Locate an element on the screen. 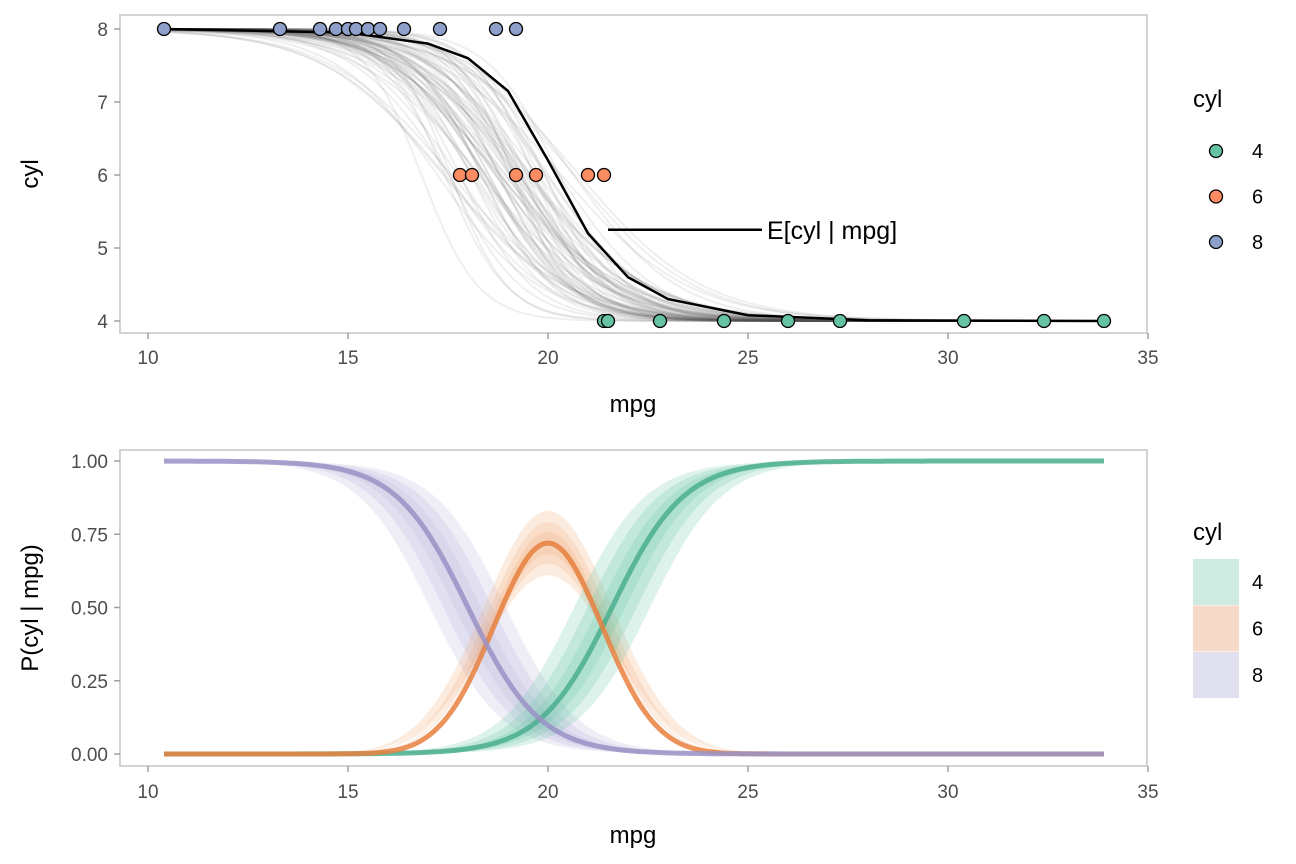 This screenshot has height=864, width=1296. y-tick-label: 5 is located at coordinates (102, 249).